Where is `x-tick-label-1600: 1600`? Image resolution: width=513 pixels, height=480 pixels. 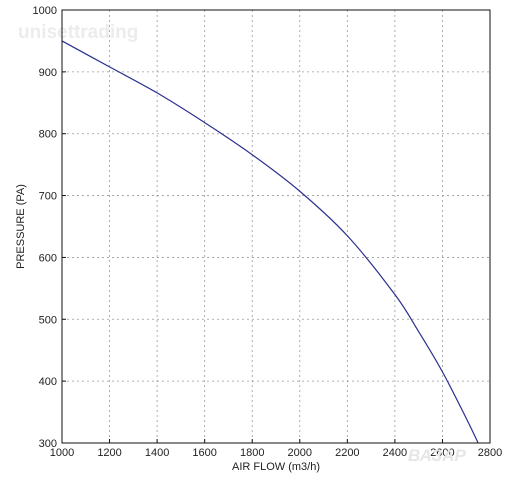 x-tick-label-1600: 1600 is located at coordinates (204, 453).